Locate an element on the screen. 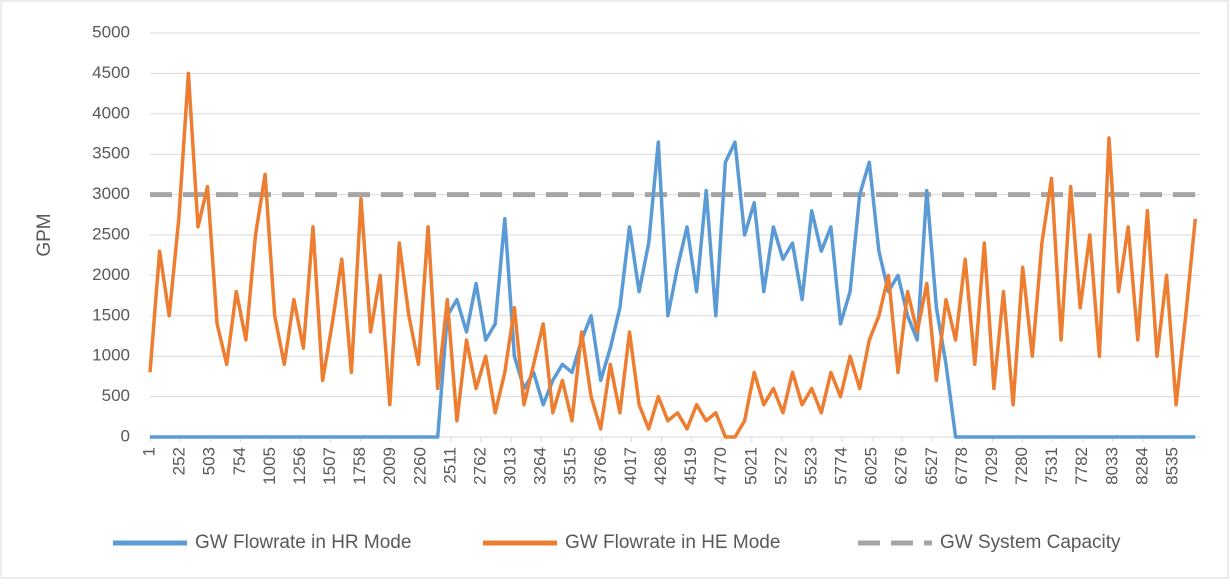  y-tick-label: 500 is located at coordinates (116, 395).